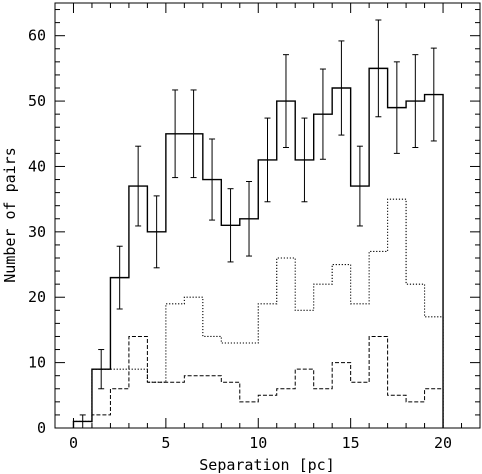 This screenshot has height=474, width=482. What do you see at coordinates (37, 36) in the screenshot?
I see `y-tick-label: 60` at bounding box center [37, 36].